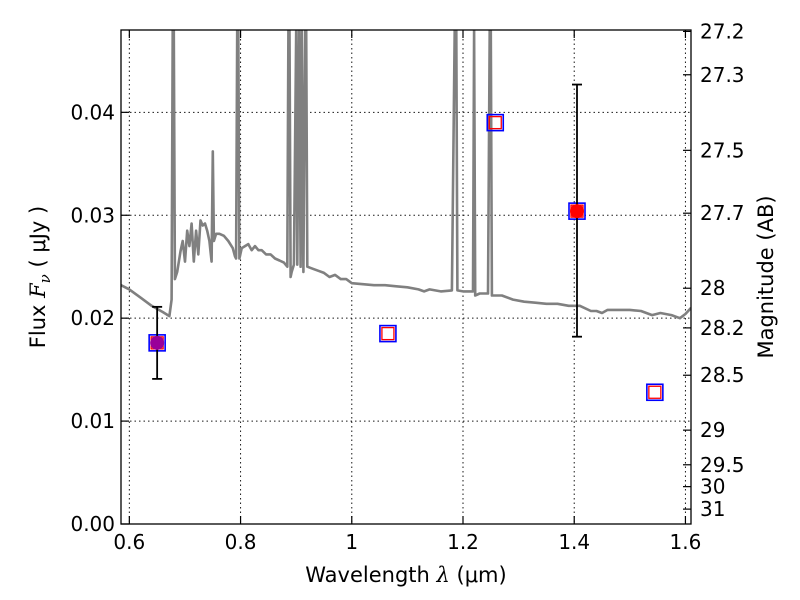  Describe the element at coordinates (712, 487) in the screenshot. I see `mag-tick-label: 30` at that location.